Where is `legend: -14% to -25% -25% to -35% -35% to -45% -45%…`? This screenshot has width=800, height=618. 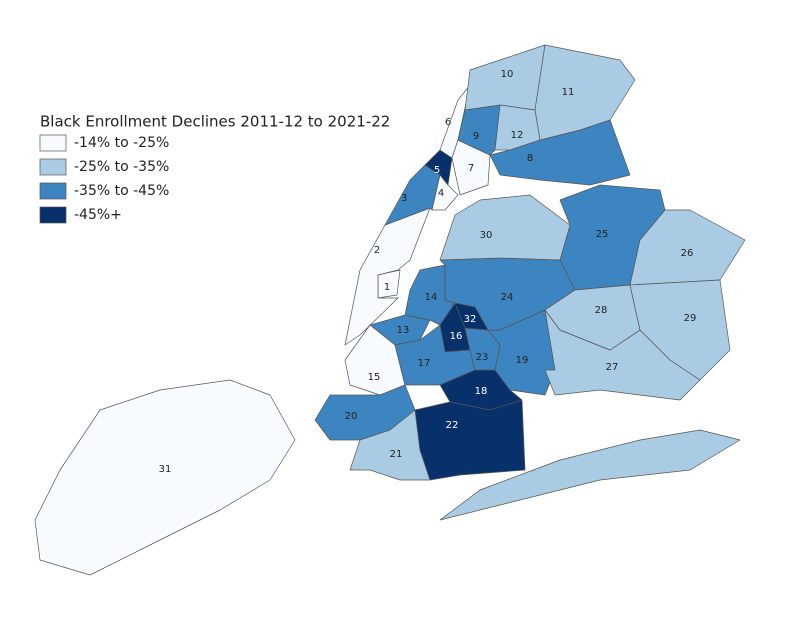
legend: -14% to -25% -25% to -35% -35% to -45% -45%… is located at coordinates (104, 179).